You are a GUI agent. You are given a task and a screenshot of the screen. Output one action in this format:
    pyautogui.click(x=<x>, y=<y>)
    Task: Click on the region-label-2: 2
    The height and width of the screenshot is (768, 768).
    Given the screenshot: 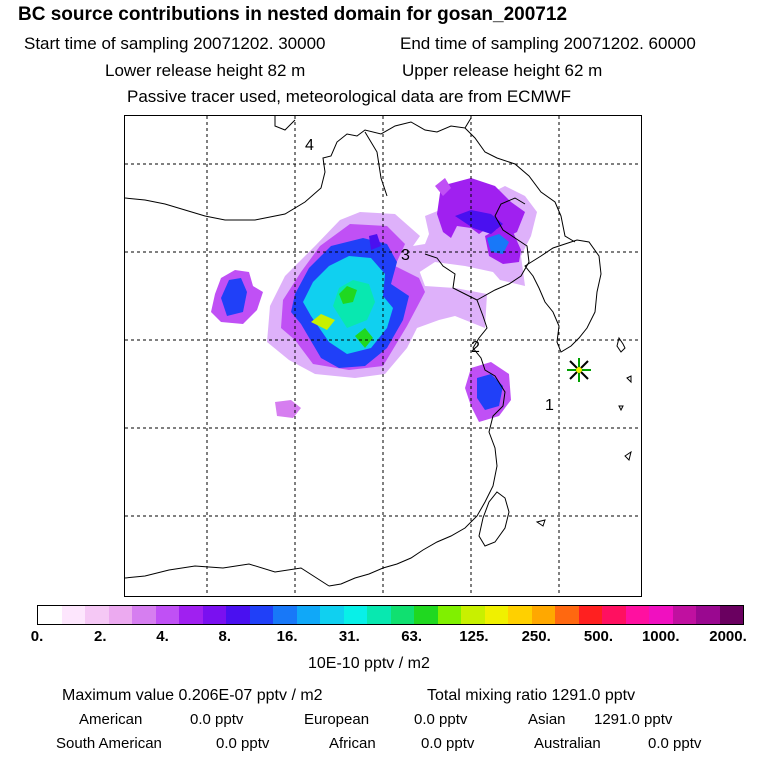 What is the action you would take?
    pyautogui.click(x=475, y=347)
    